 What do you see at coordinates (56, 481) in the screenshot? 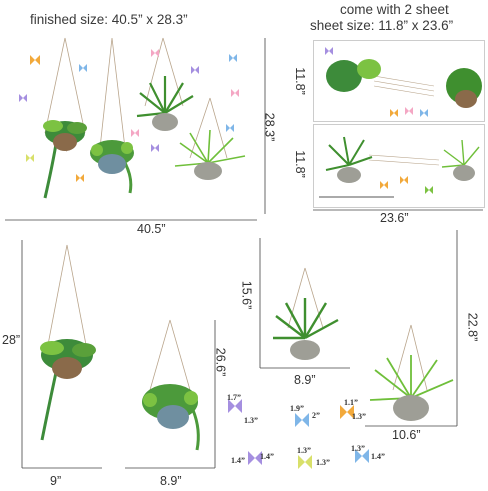
I see `piece-1-width-label: 9”` at bounding box center [56, 481].